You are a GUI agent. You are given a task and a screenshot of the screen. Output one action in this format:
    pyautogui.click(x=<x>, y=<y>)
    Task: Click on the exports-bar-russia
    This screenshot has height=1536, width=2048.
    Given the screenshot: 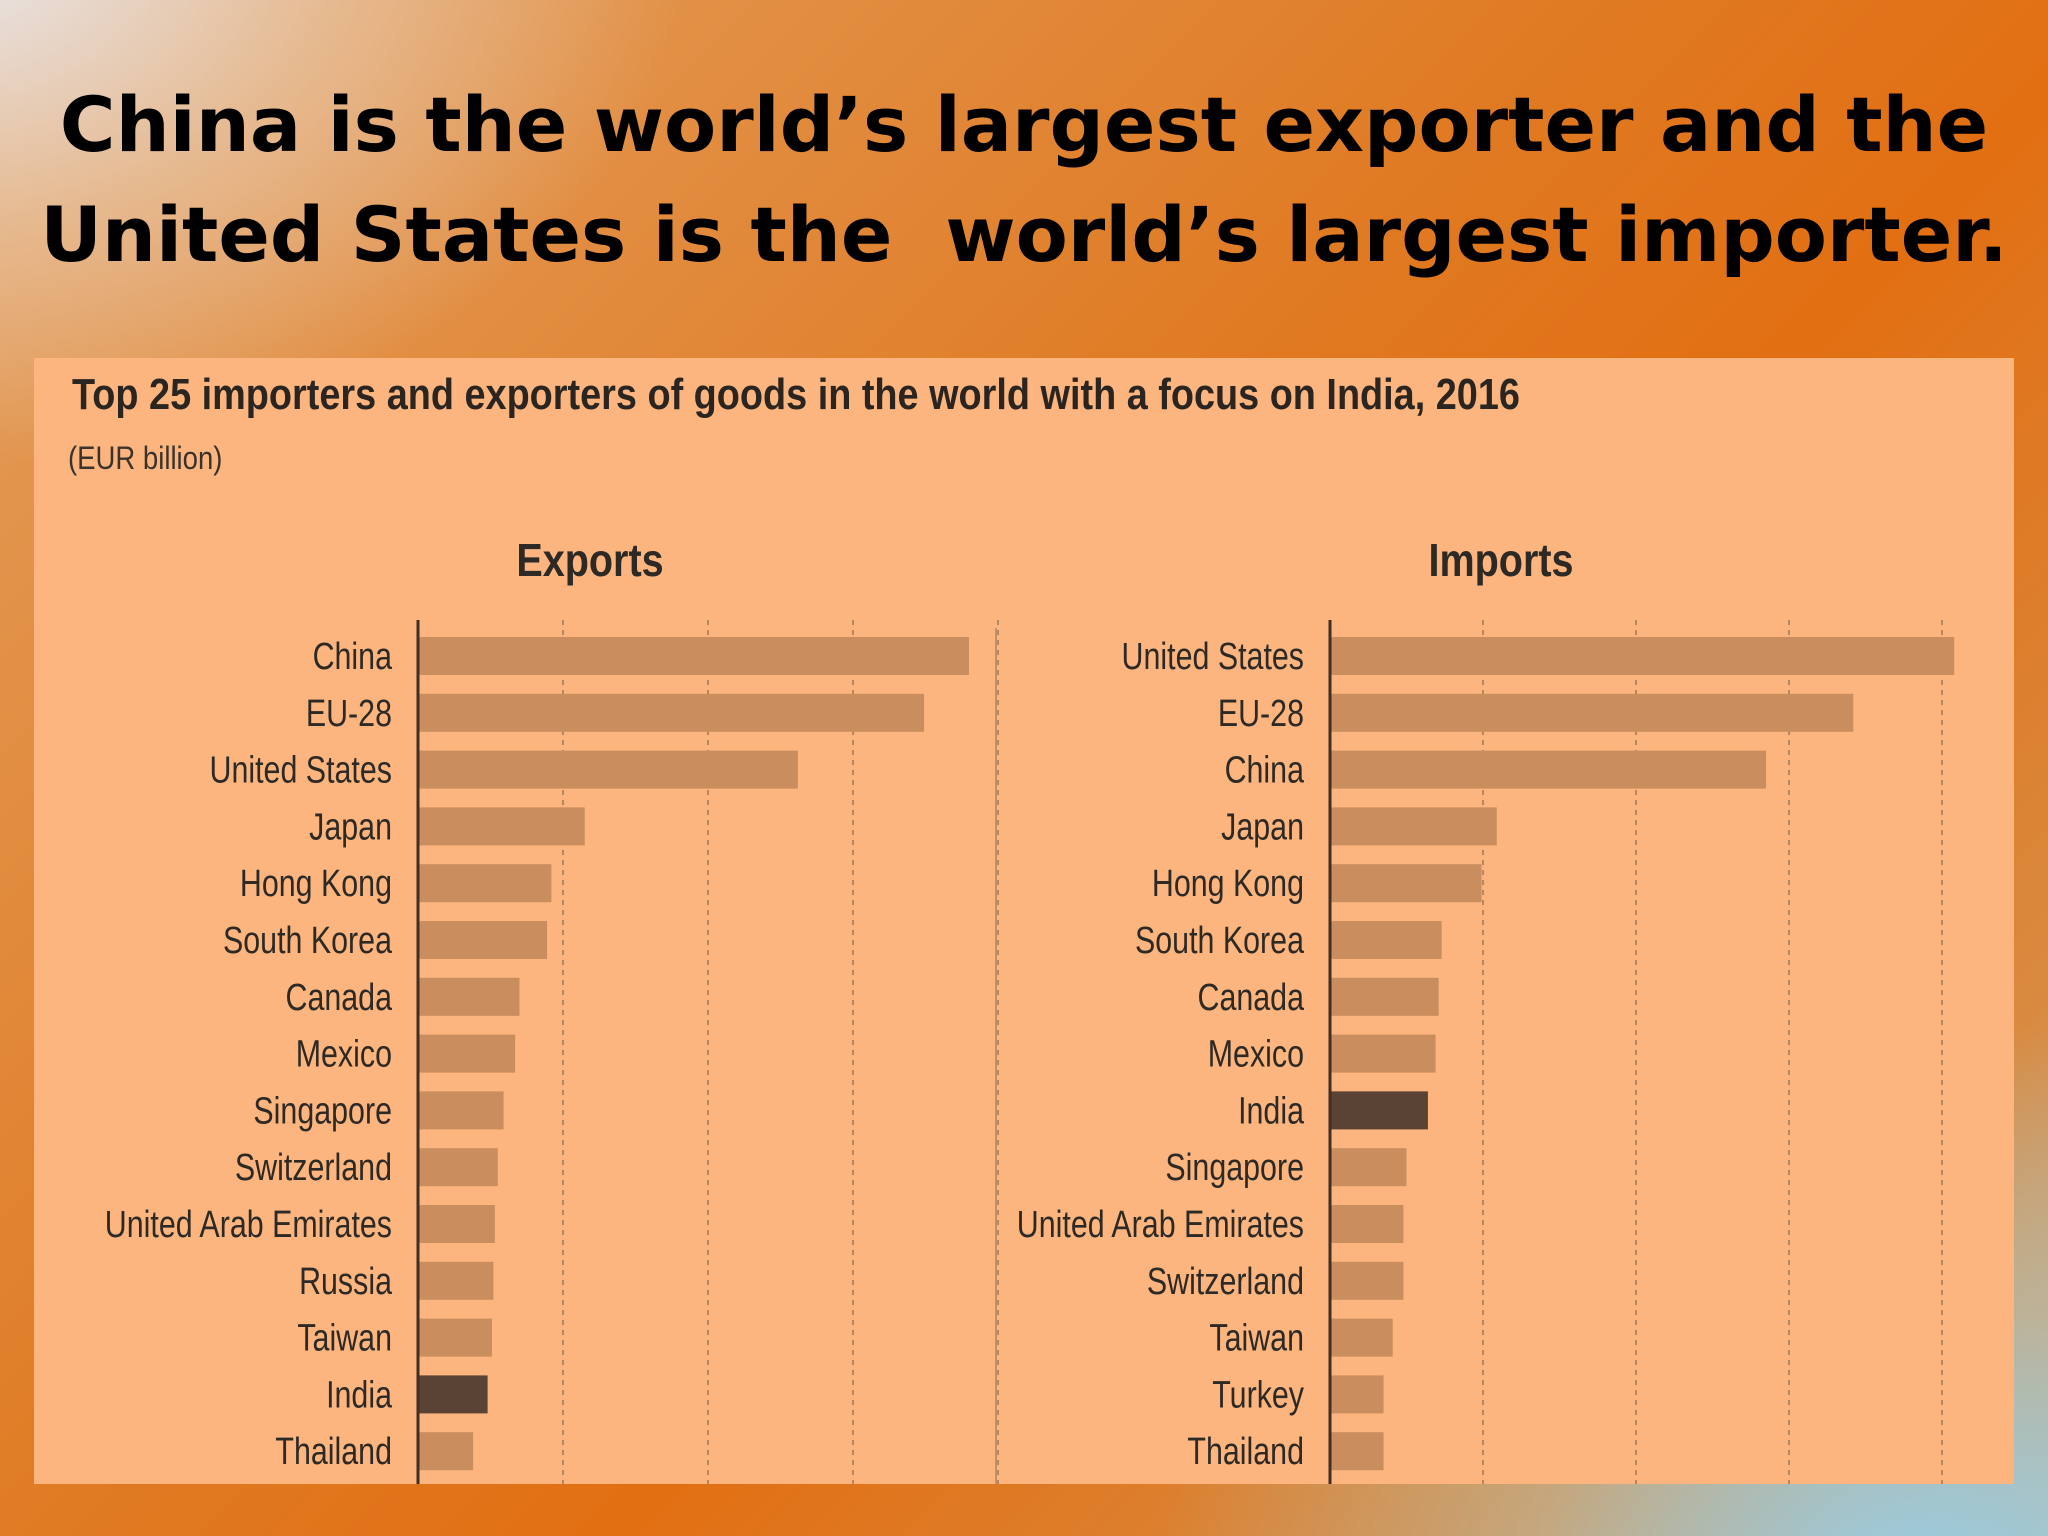 What is the action you would take?
    pyautogui.click(x=456, y=1280)
    